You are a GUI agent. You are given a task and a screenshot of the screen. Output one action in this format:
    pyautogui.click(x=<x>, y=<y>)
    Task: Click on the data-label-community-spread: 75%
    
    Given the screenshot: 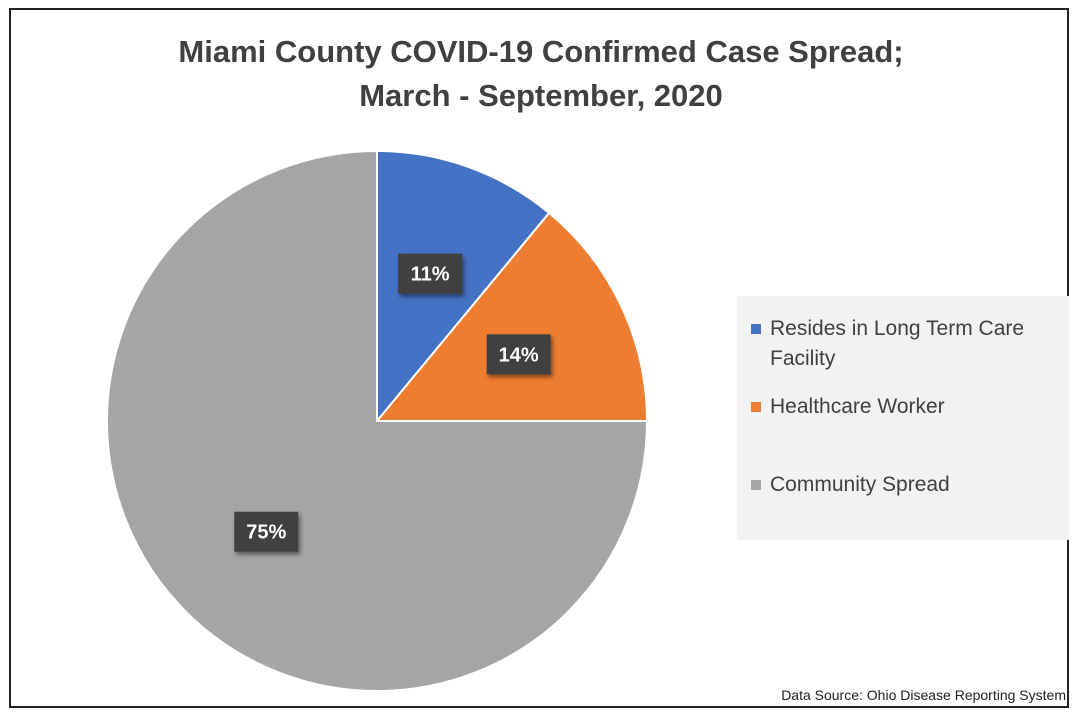 What is the action you would take?
    pyautogui.click(x=266, y=531)
    